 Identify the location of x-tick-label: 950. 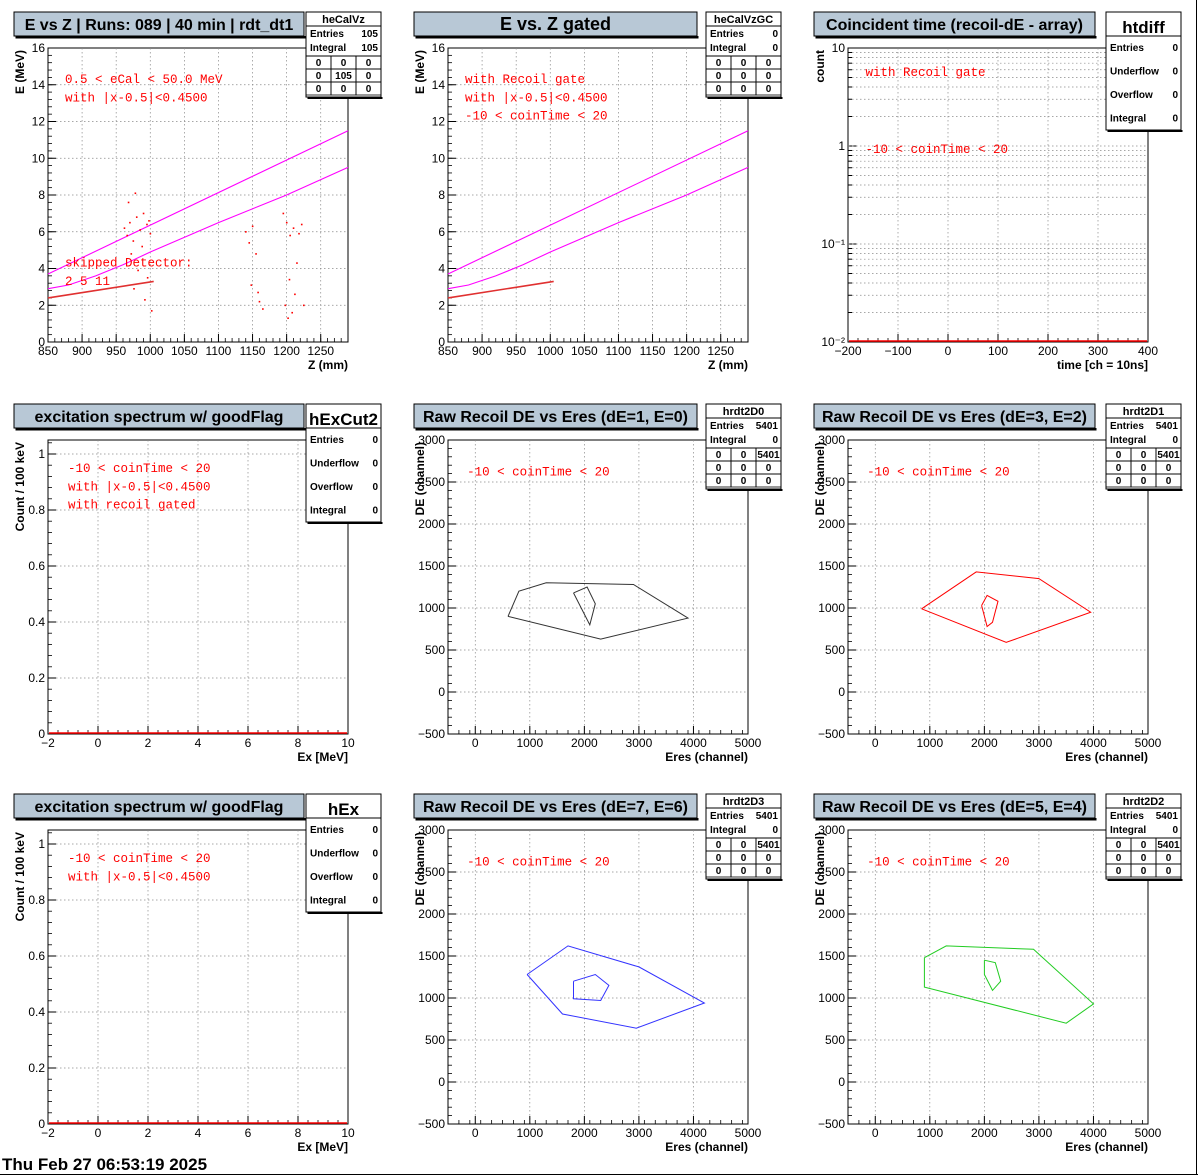
(516, 351).